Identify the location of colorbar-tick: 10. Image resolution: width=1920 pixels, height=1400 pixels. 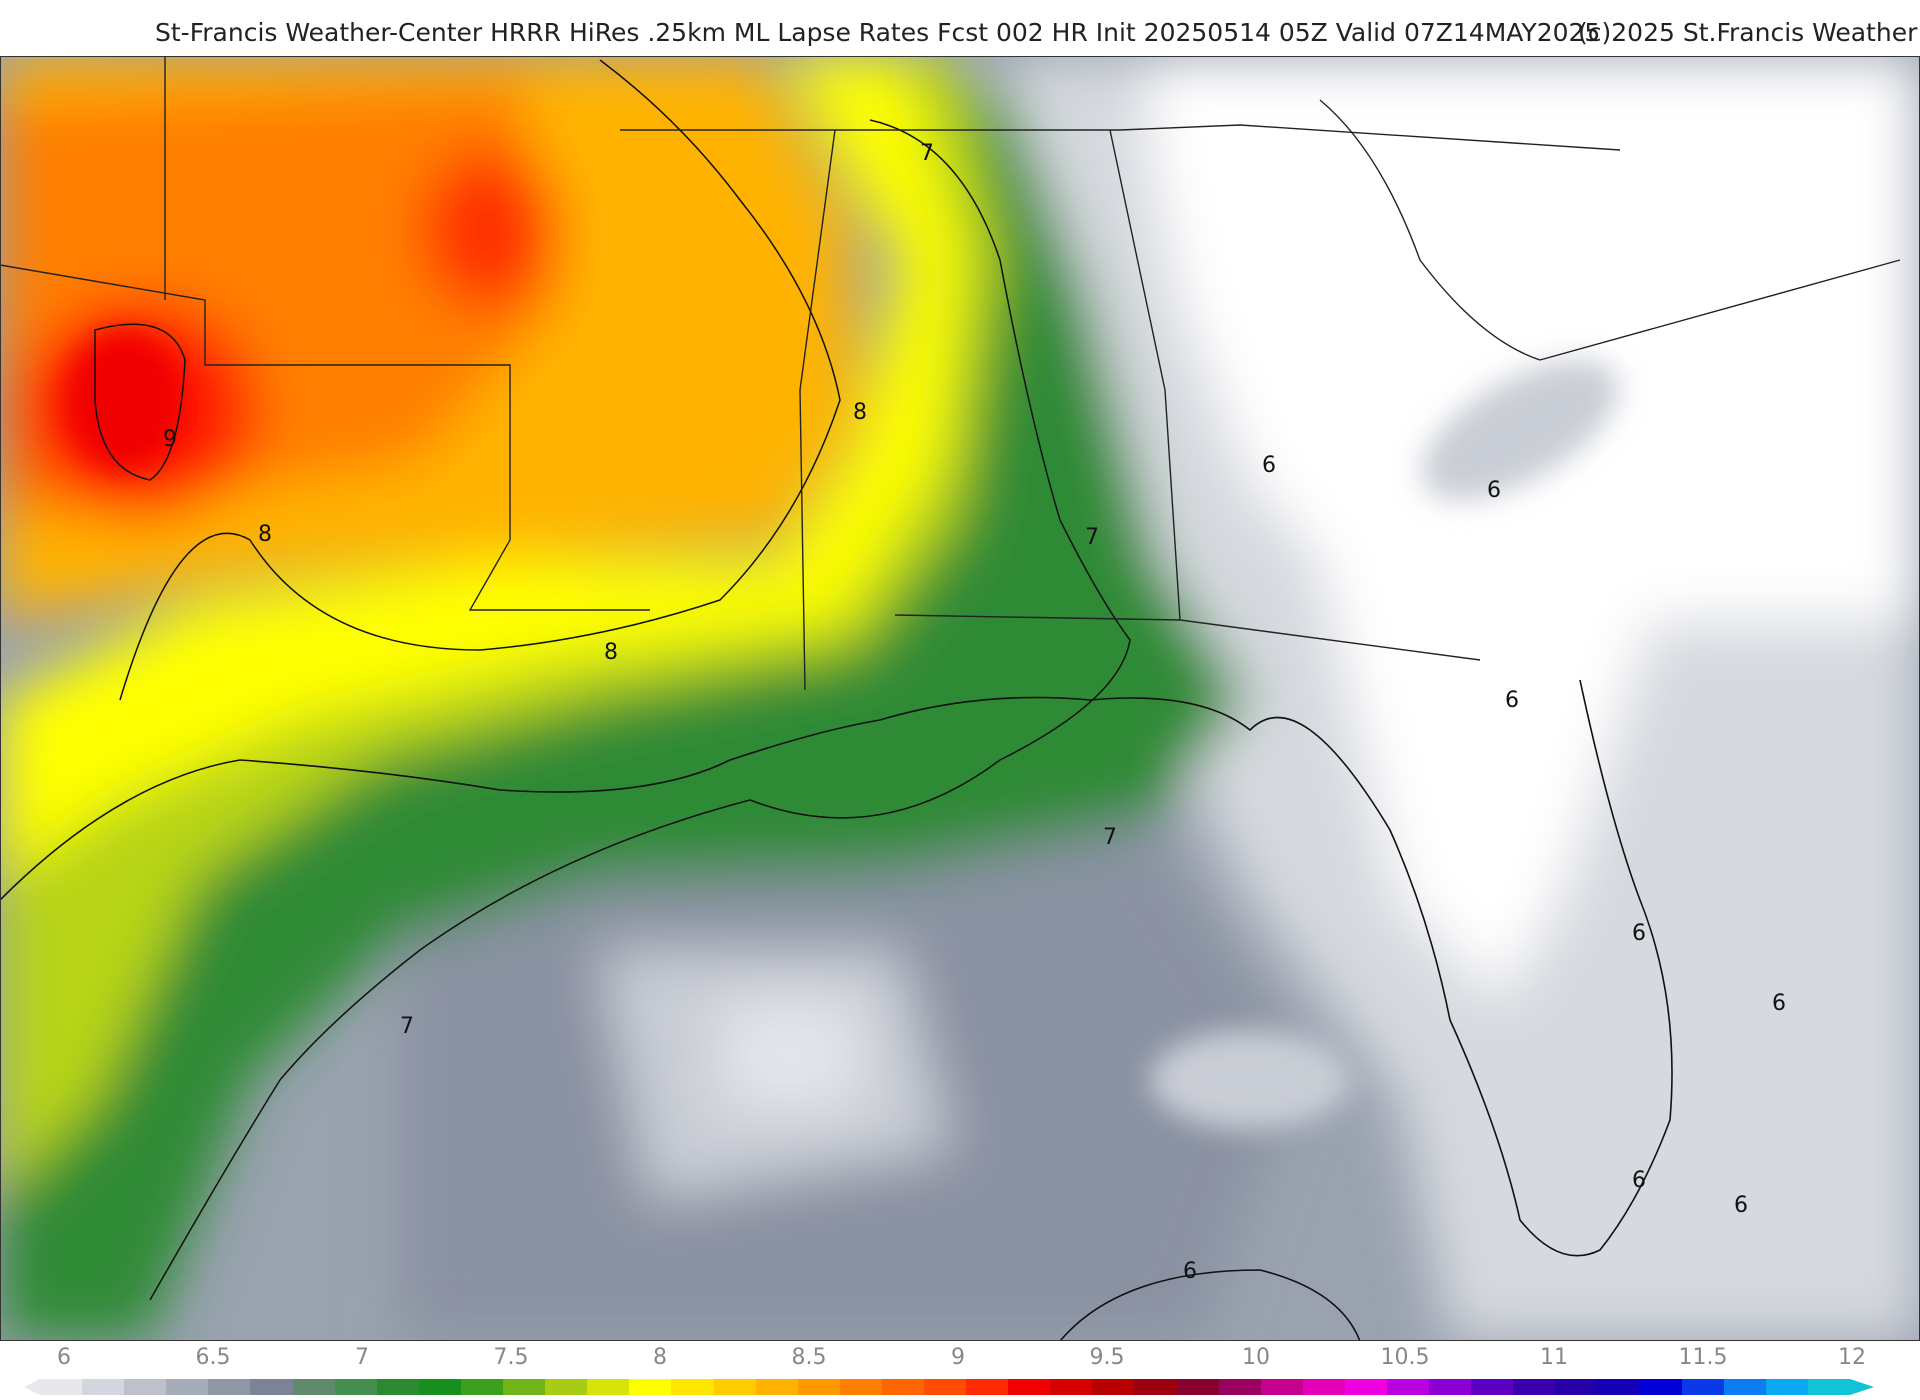
(1256, 1357).